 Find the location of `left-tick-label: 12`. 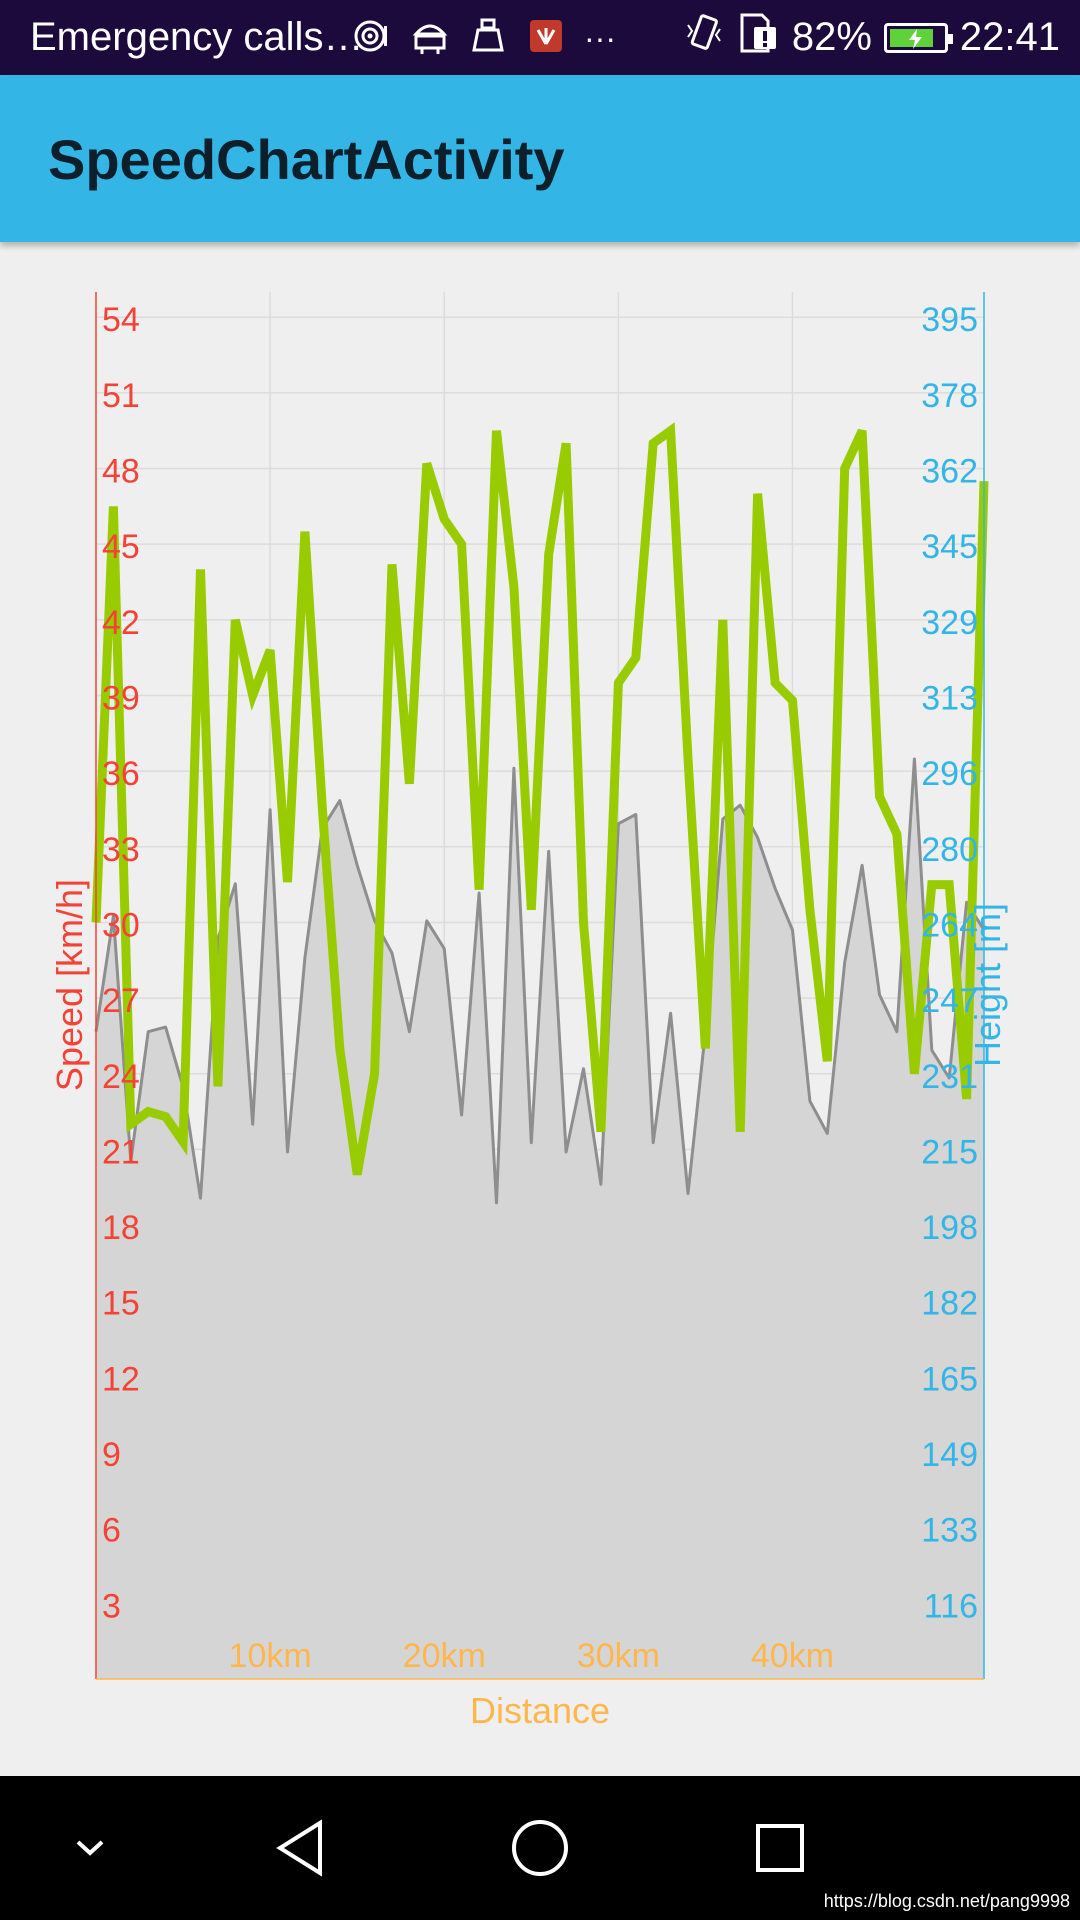

left-tick-label: 12 is located at coordinates (121, 1379).